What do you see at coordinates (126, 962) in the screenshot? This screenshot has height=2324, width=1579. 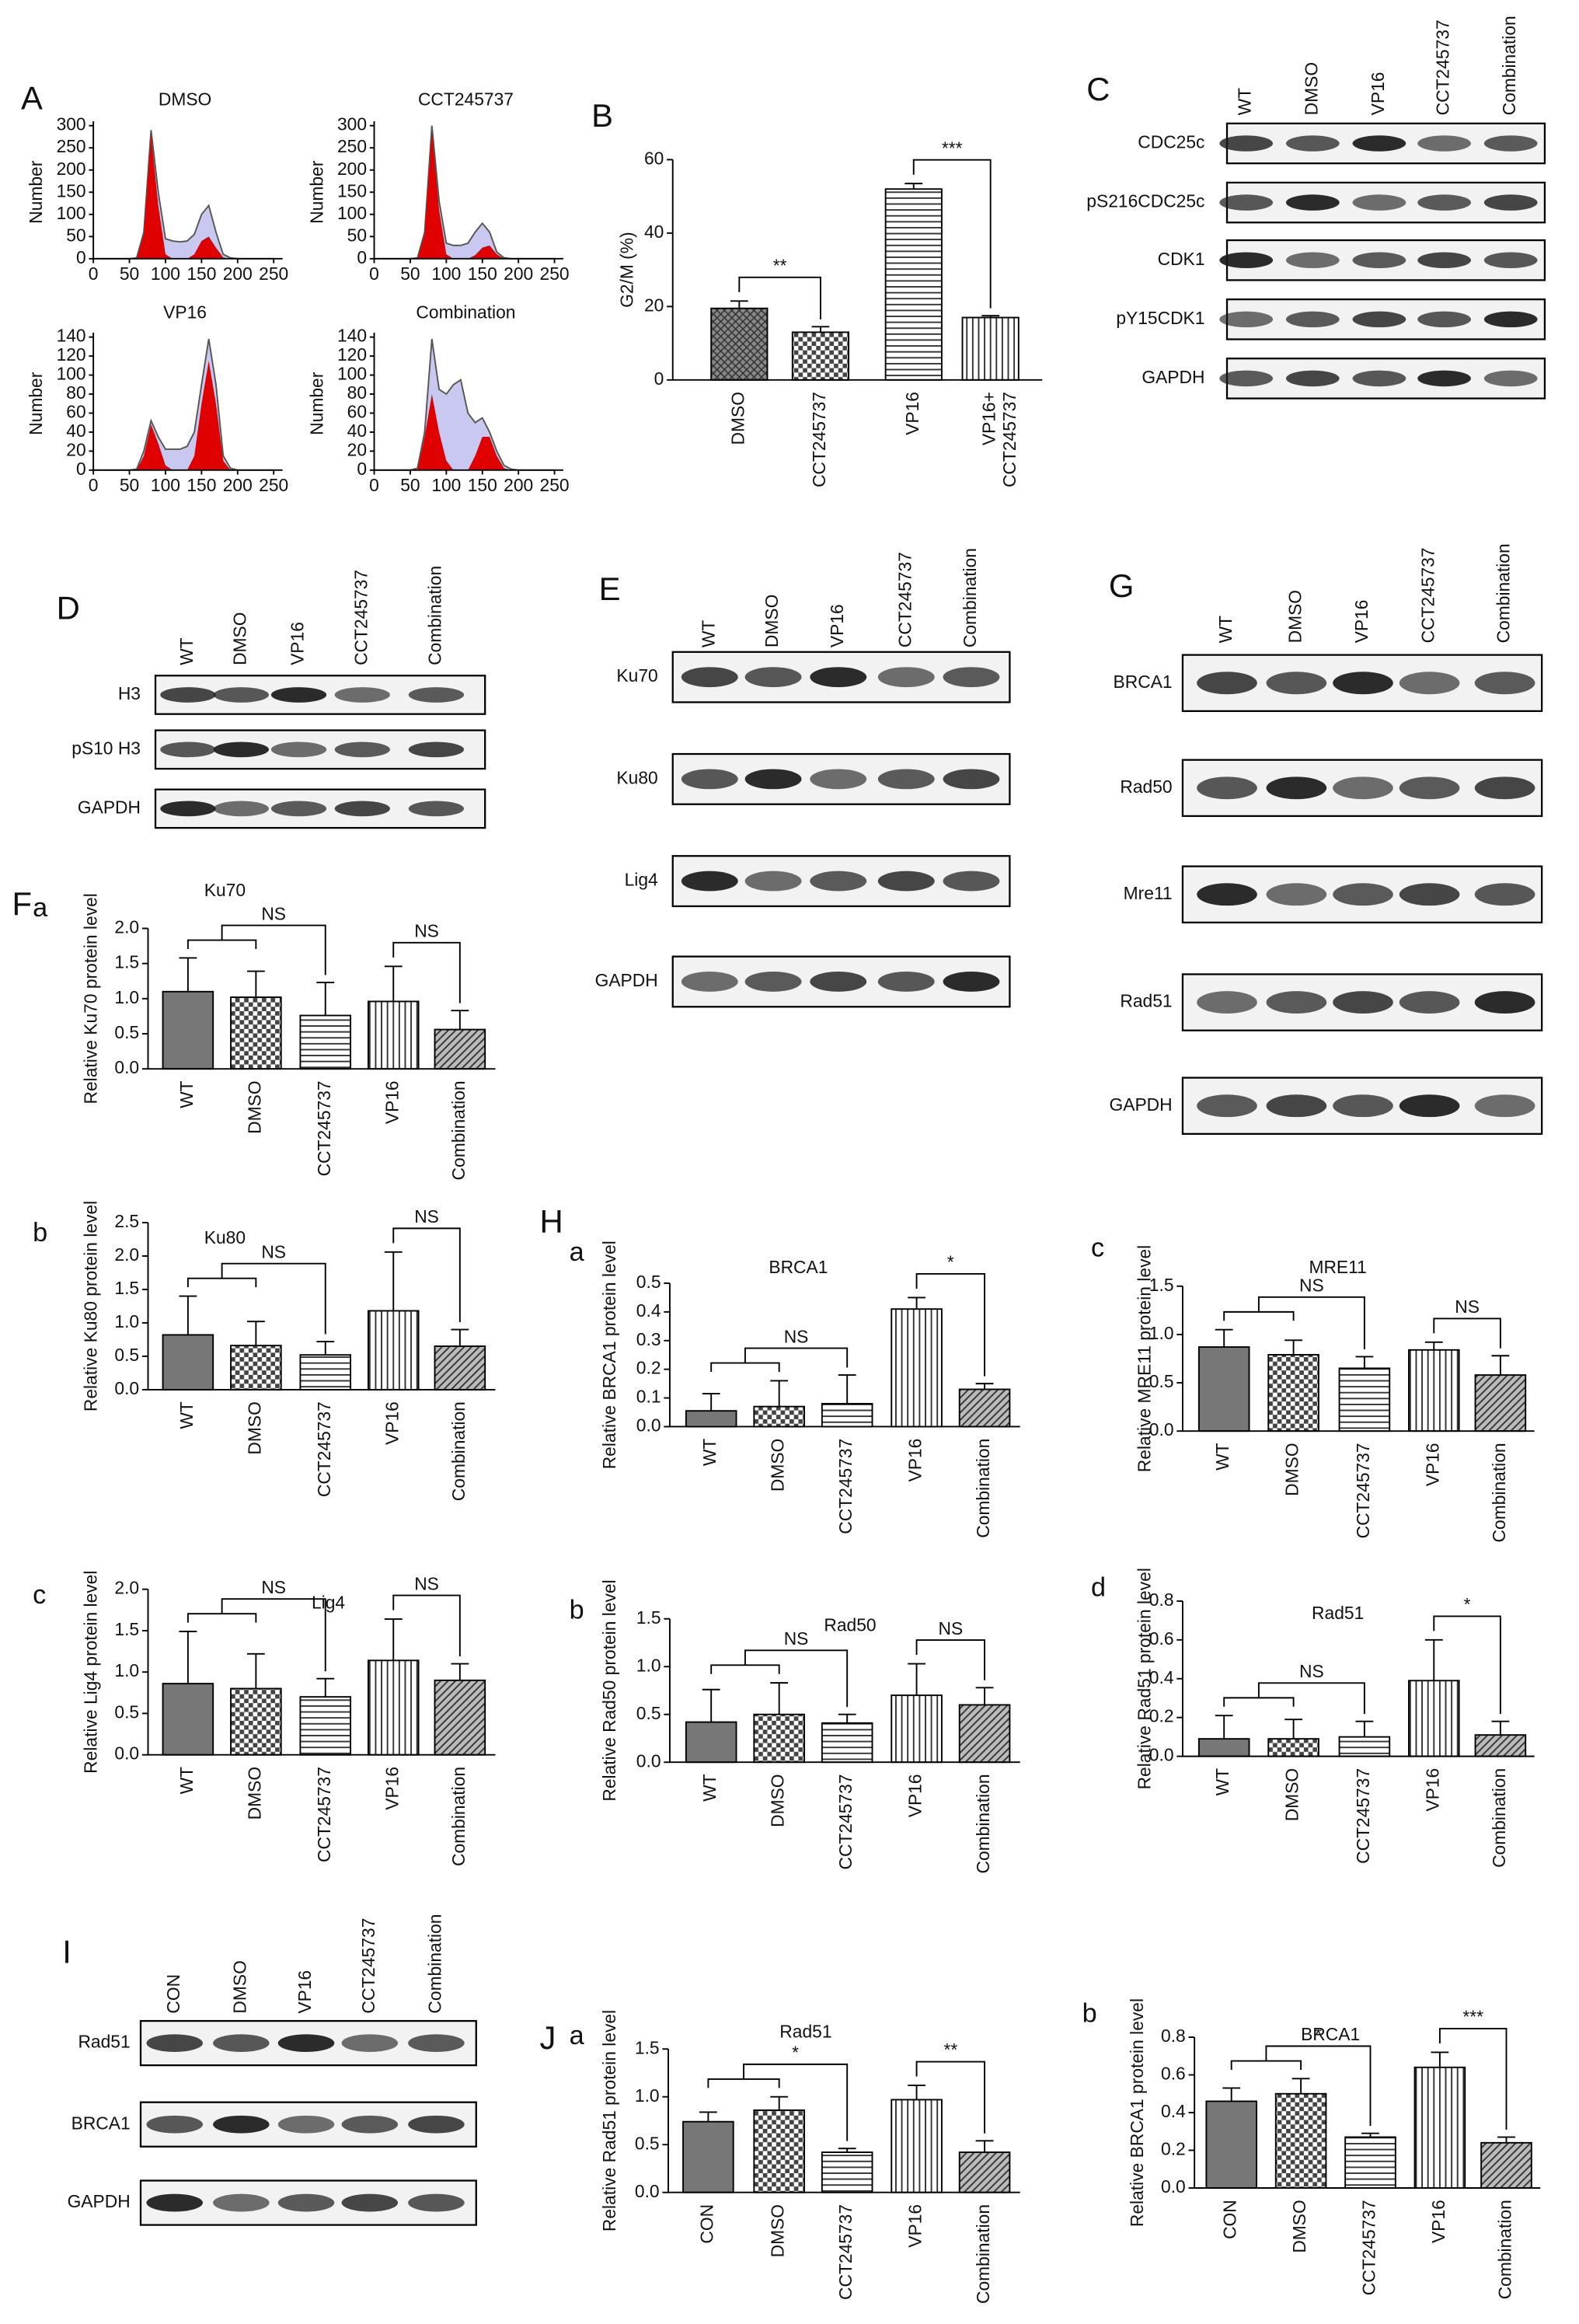 I see `y-tick-label: 1.5` at bounding box center [126, 962].